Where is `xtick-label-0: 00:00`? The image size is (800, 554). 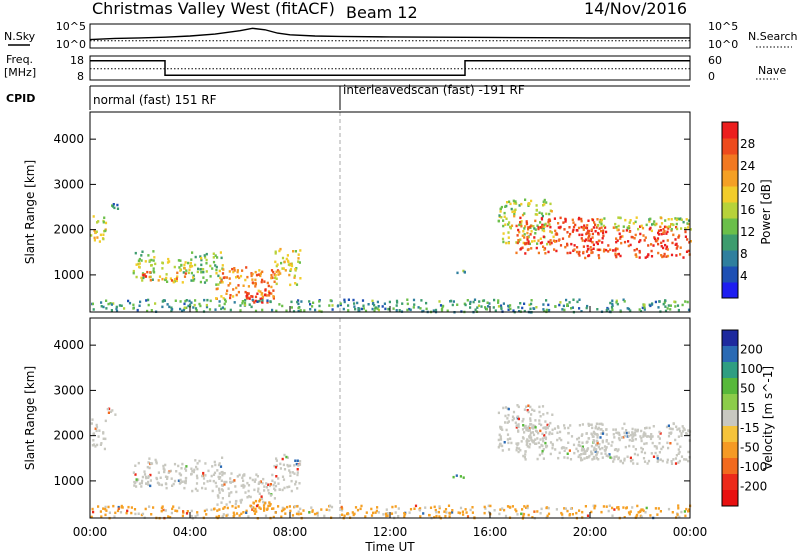
xtick-label-0: 00:00 is located at coordinates (90, 532).